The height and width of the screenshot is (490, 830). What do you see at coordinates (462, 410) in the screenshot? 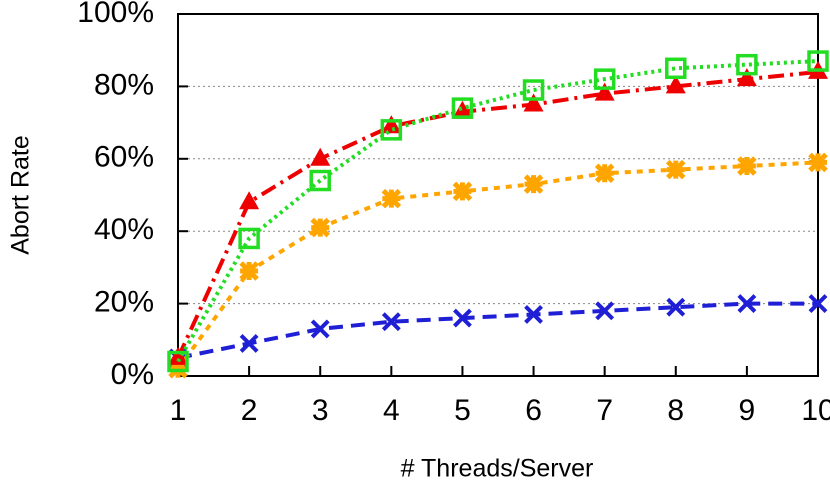
I see `x-tick-label: 5` at bounding box center [462, 410].